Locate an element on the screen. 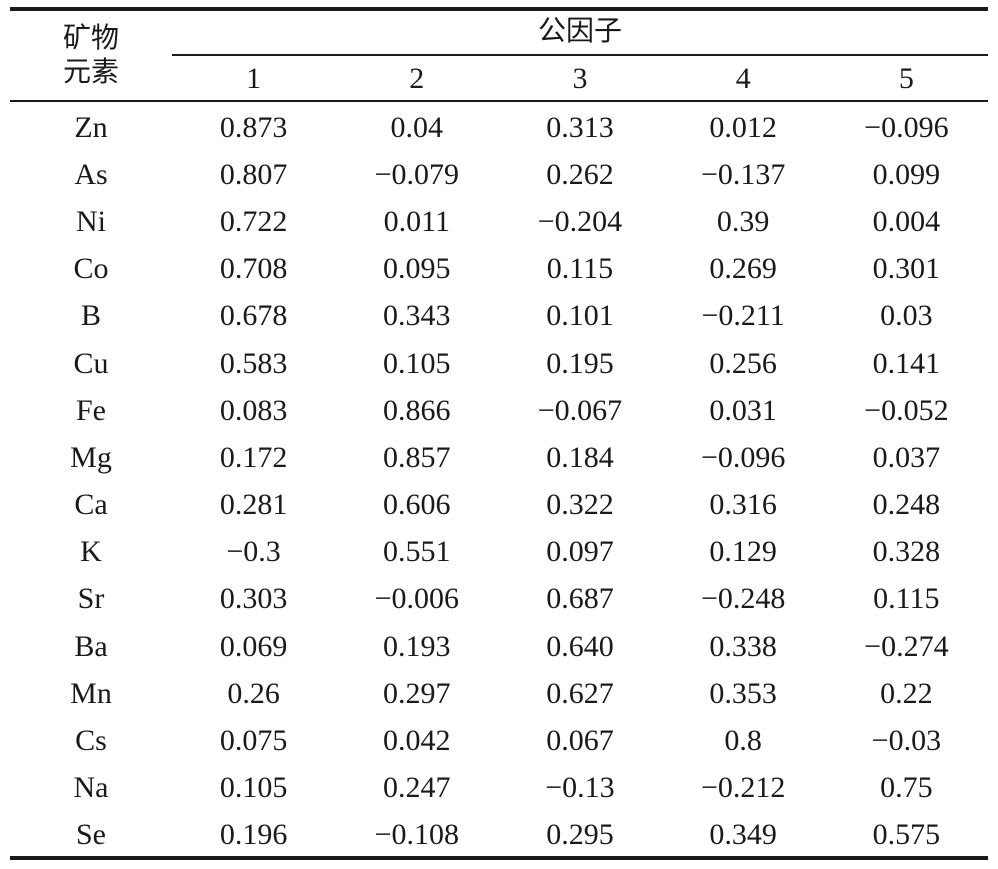  loading-cell: −0.108 is located at coordinates (416, 835).